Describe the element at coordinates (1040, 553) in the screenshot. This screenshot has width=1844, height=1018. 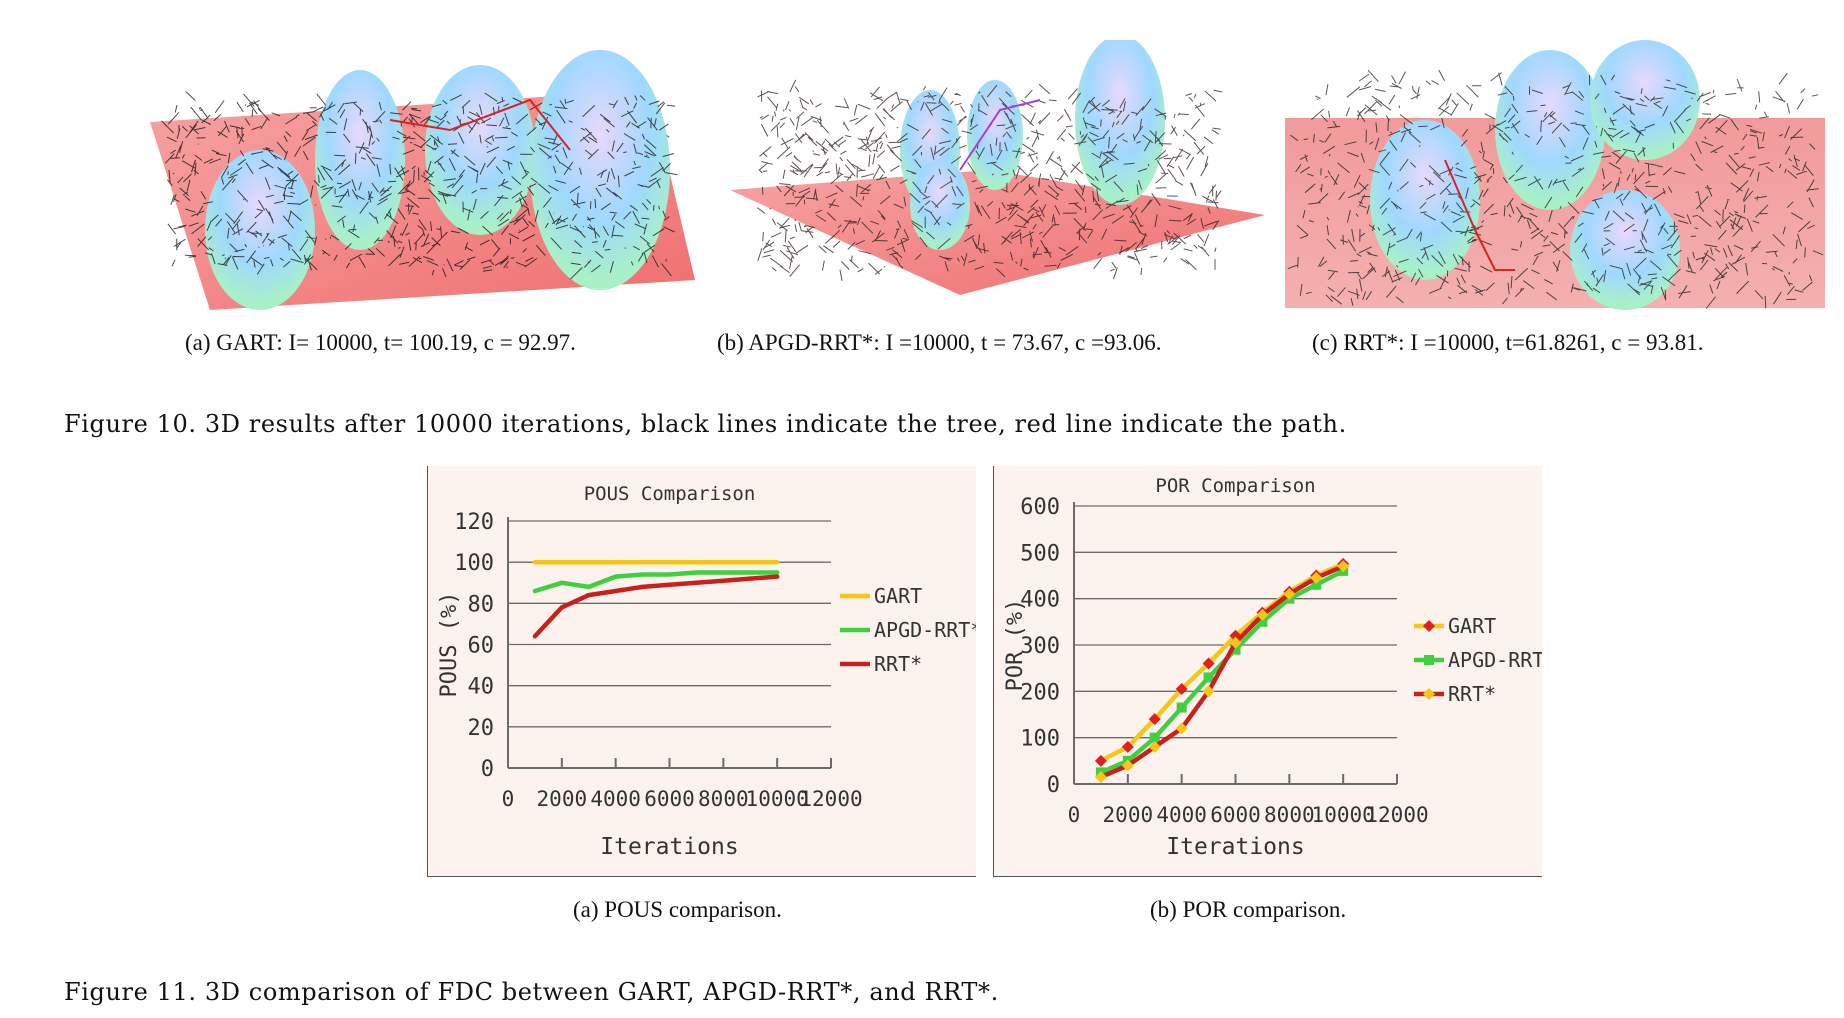
I see `y-tick-label: 500` at that location.